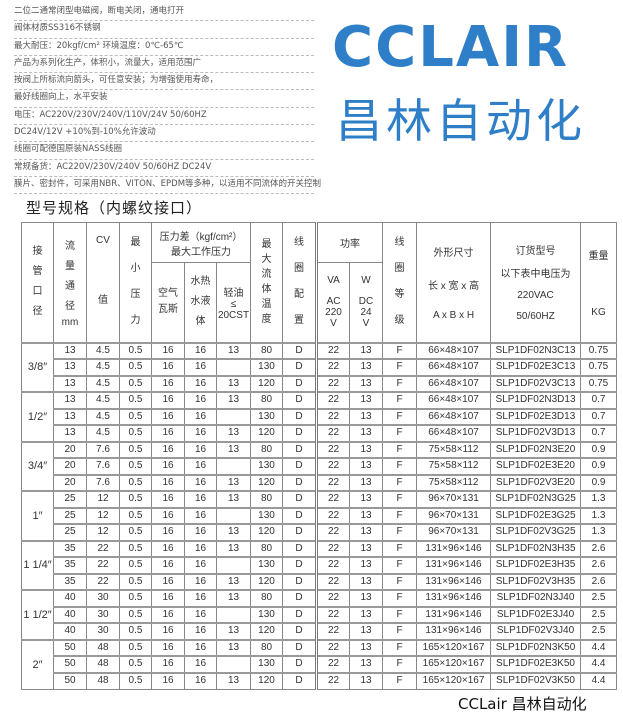 The width and height of the screenshot is (623, 718). Describe the element at coordinates (536, 515) in the screenshot. I see `table-cell: SLP1DF02E3G25` at that location.